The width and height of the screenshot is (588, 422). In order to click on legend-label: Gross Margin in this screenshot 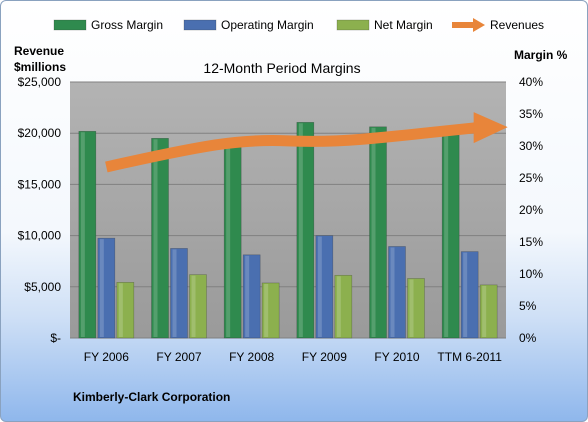, I will do `click(127, 25)`.